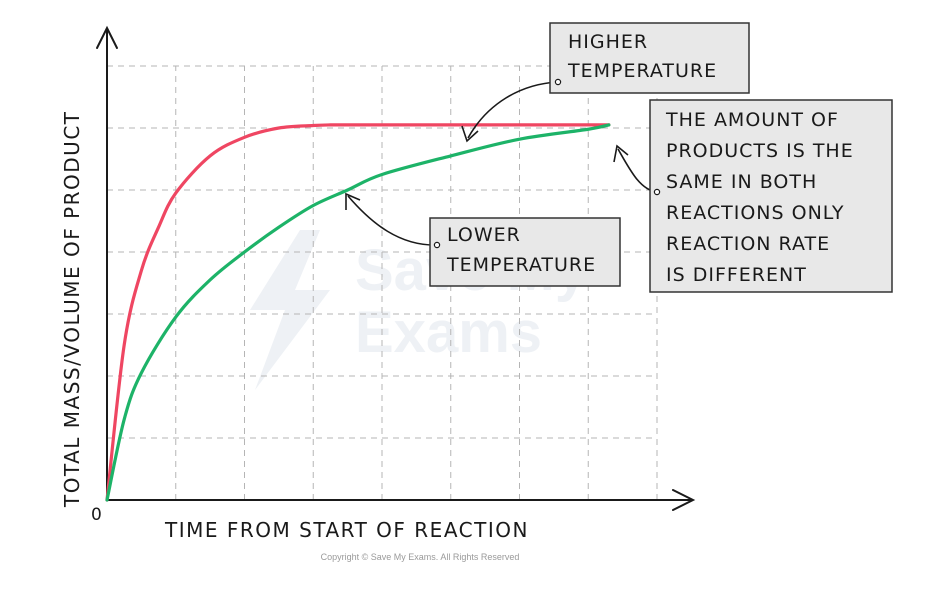 This screenshot has width=928, height=610. Describe the element at coordinates (657, 192) in the screenshot. I see `callout-same-dot` at that location.